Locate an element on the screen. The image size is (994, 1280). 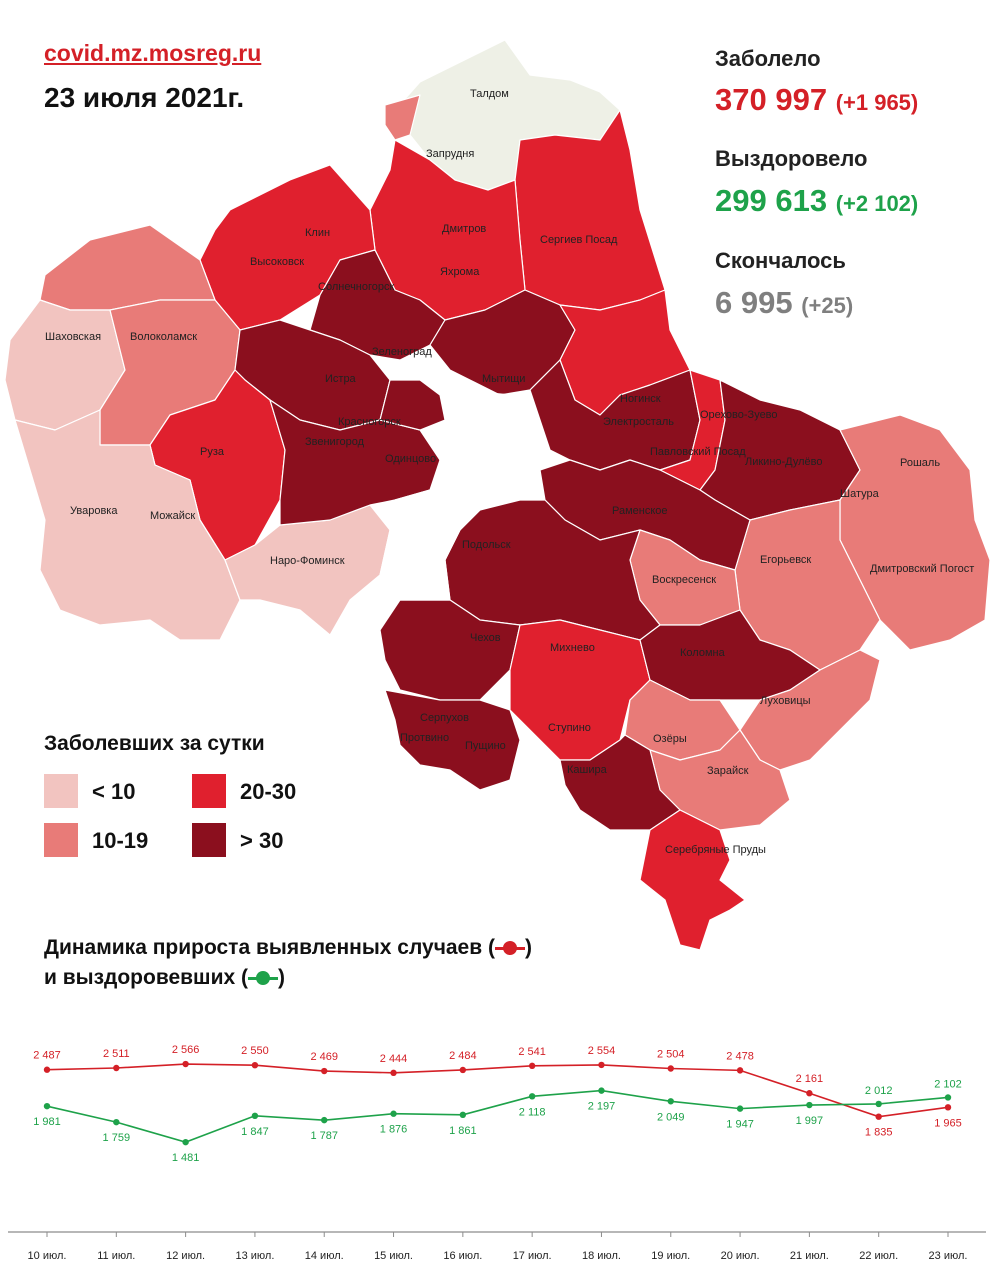
recovered-data-label: 1 997 is located at coordinates (810, 1121).